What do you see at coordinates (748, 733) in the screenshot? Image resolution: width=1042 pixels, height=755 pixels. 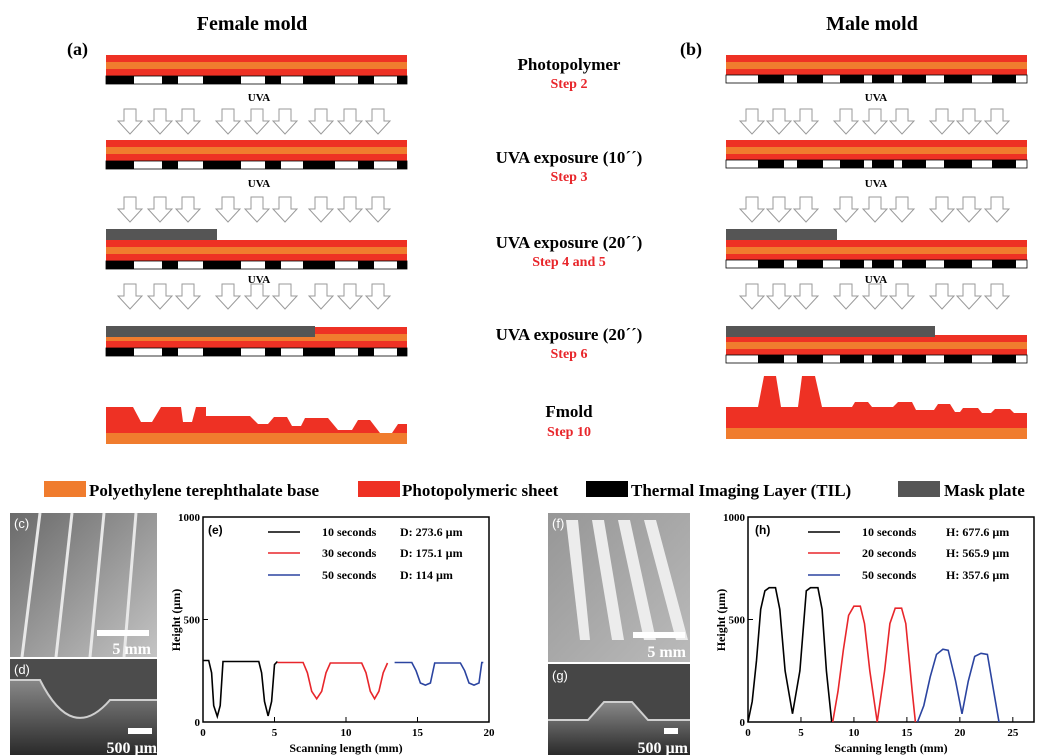 I see `x-tick-label: 0` at bounding box center [748, 733].